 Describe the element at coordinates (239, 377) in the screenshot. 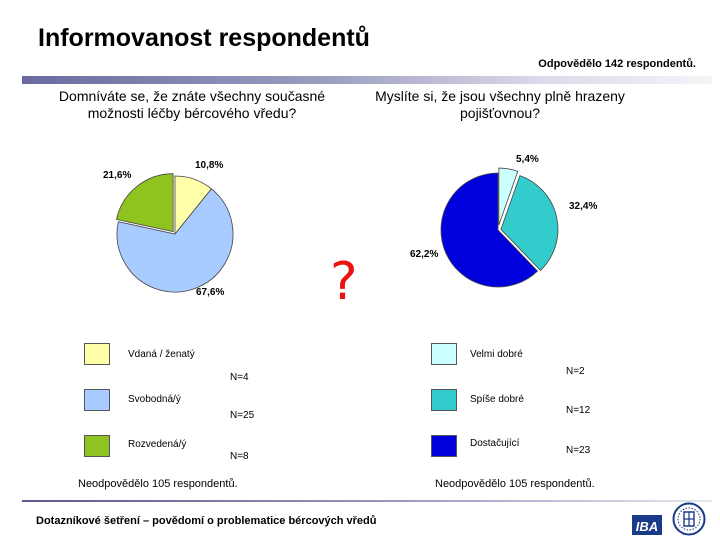

I see `count-label: N=4` at that location.